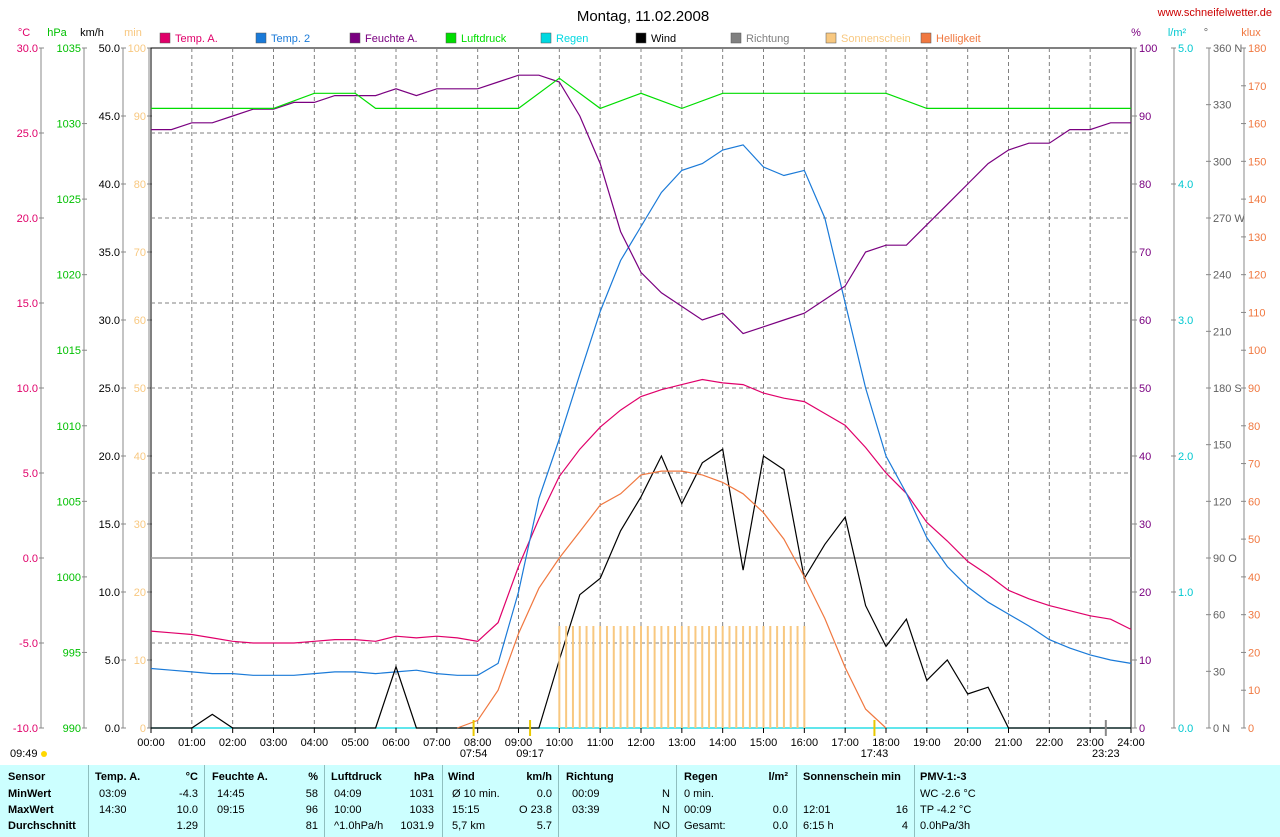  What do you see at coordinates (1257, 313) in the screenshot?
I see `right-axis-tick-3-7: 110` at bounding box center [1257, 313].